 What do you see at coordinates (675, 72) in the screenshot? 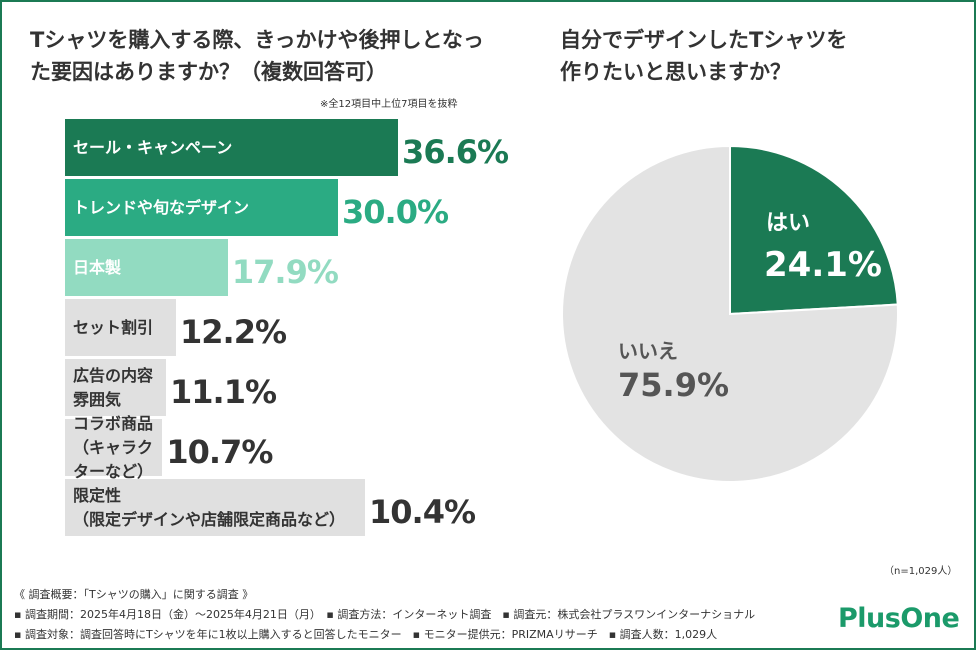
I see `pie-chart-title-line-2: 作りたいと思いますか？` at bounding box center [675, 72].